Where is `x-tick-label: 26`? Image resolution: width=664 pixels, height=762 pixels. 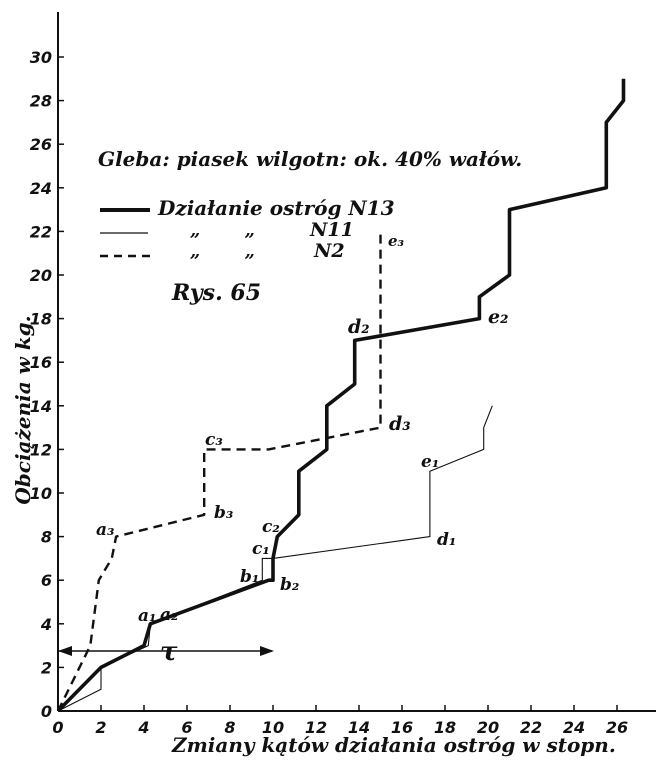 x-tick-label: 26 is located at coordinates (617, 727).